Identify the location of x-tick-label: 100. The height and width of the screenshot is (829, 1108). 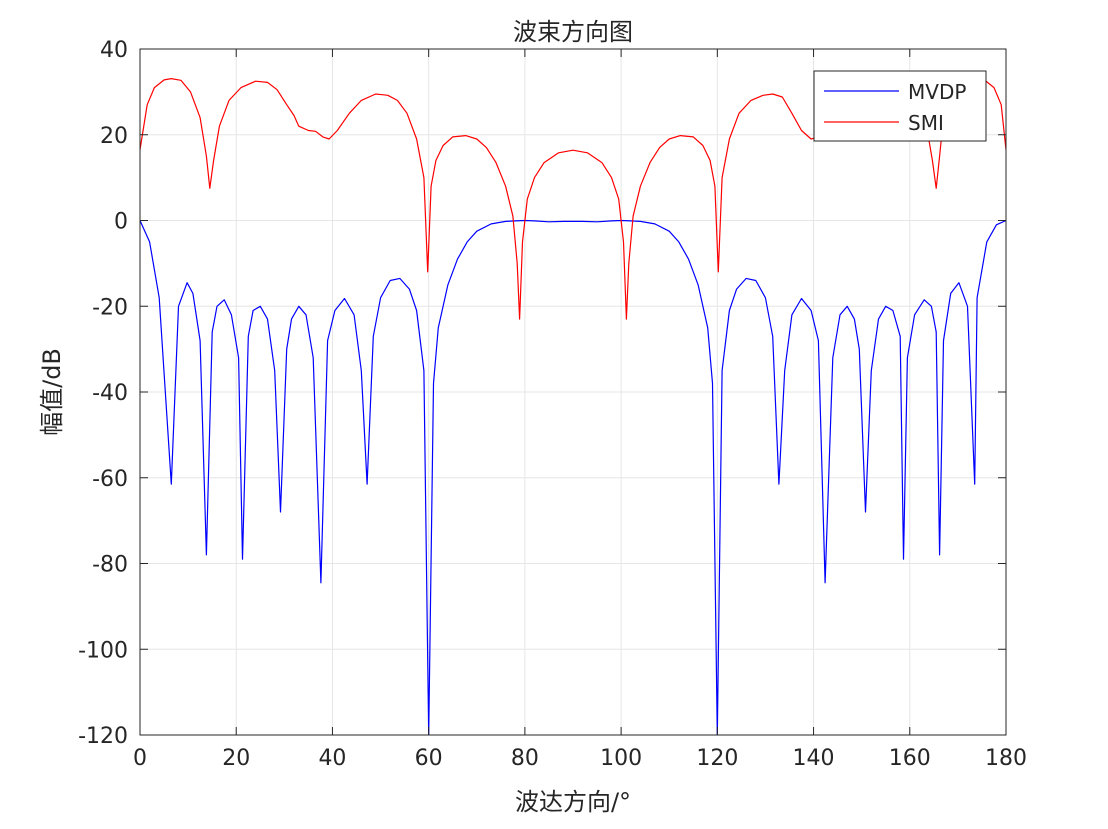
(621, 758).